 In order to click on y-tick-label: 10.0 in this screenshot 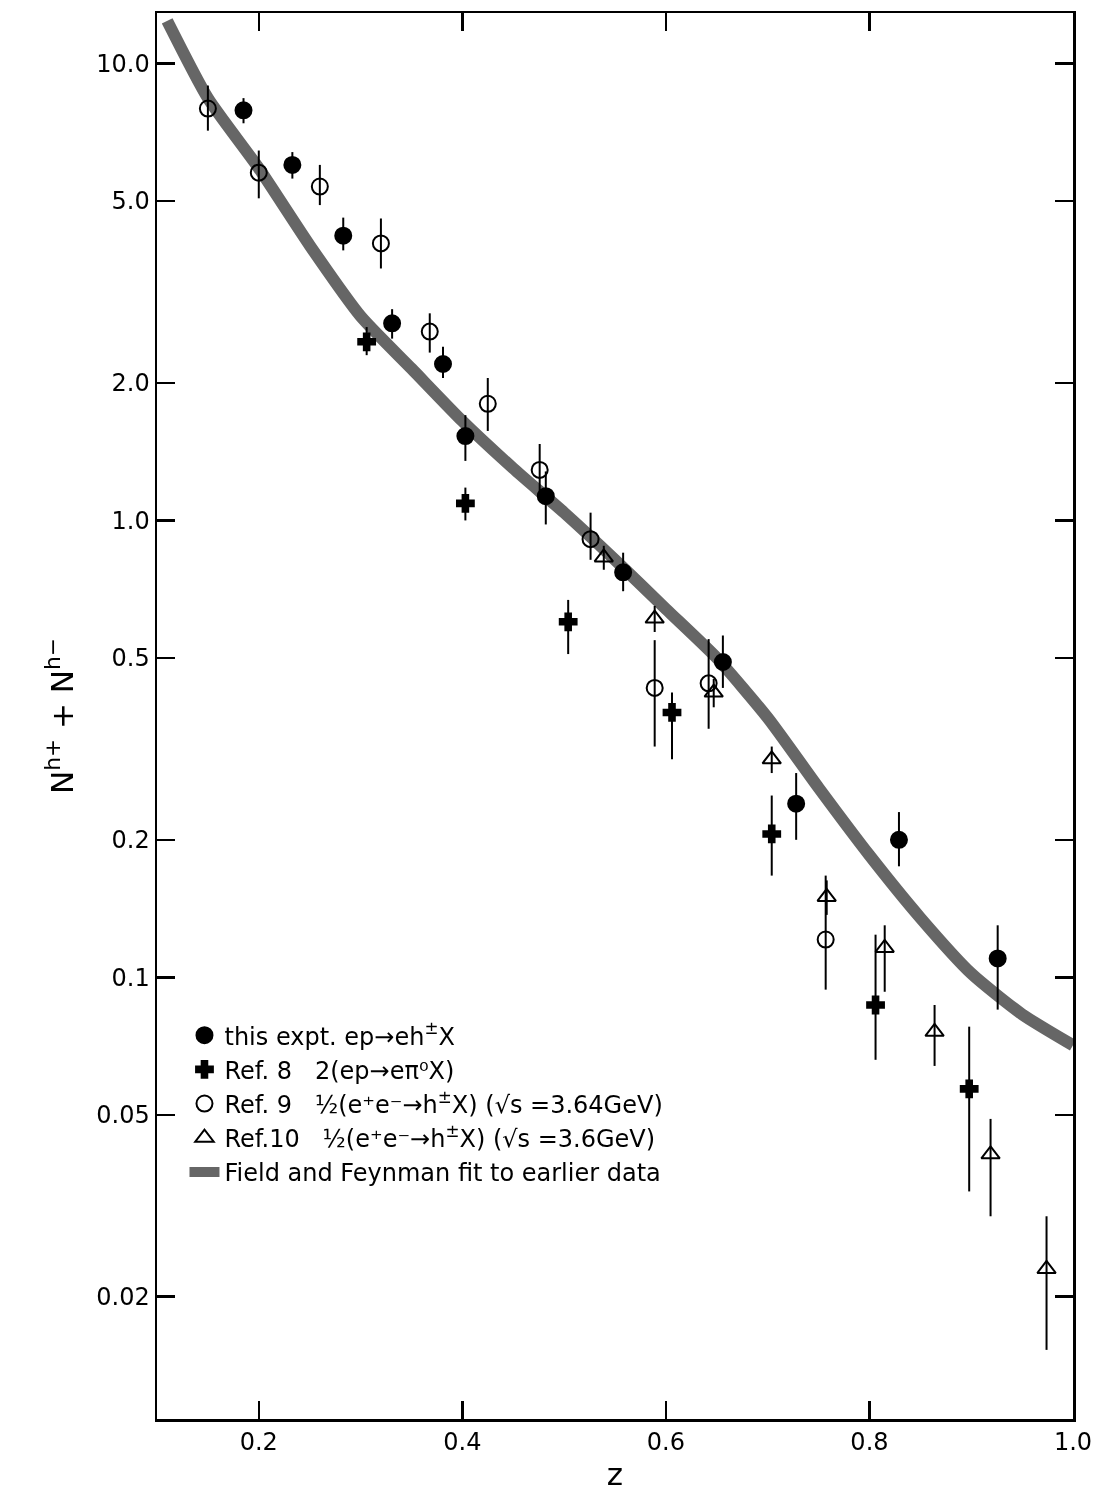, I will do `click(123, 63)`.